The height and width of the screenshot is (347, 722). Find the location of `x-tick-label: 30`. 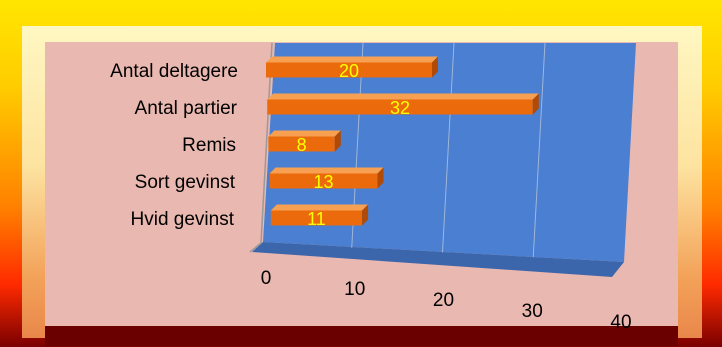

x-tick-label: 30 is located at coordinates (532, 311).